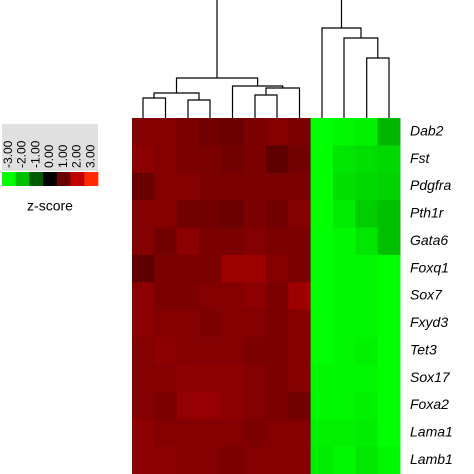 The image size is (474, 474). I want to click on column-dendrogram, so click(266, 59).